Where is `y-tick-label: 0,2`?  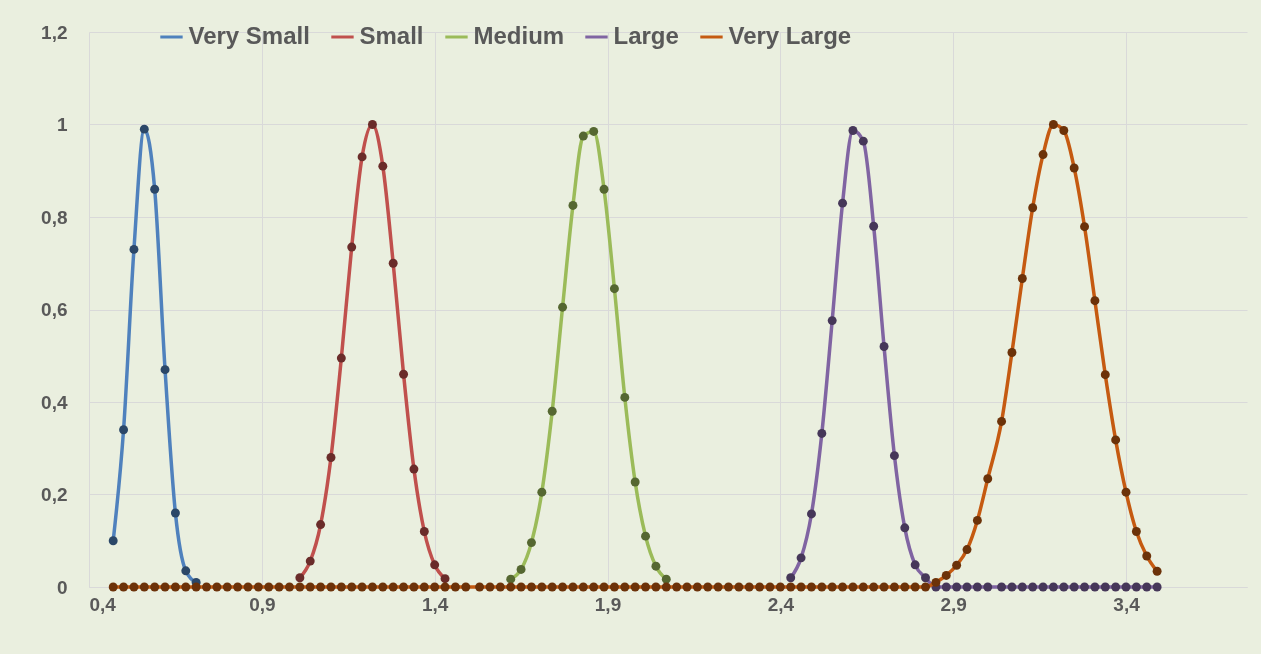 y-tick-label: 0,2 is located at coordinates (54, 494).